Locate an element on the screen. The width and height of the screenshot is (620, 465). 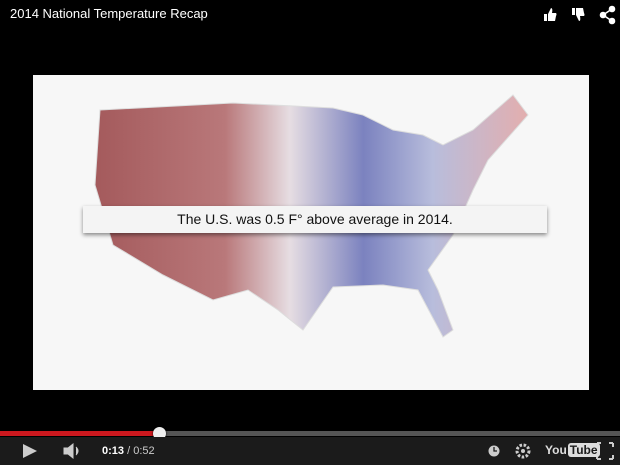
logo-tube: Tube is located at coordinates (583, 450).